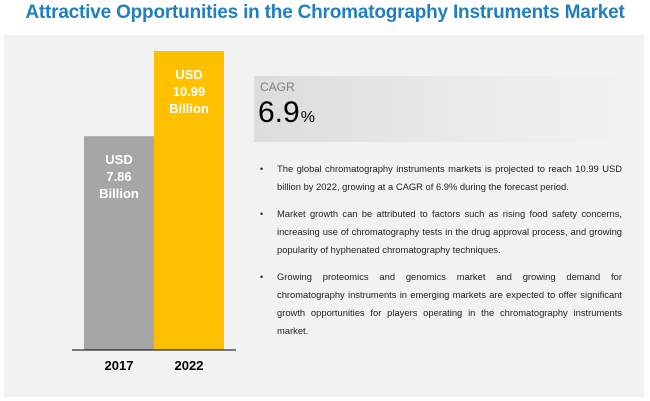 The height and width of the screenshot is (401, 650). What do you see at coordinates (189, 200) in the screenshot?
I see `bar-2022` at bounding box center [189, 200].